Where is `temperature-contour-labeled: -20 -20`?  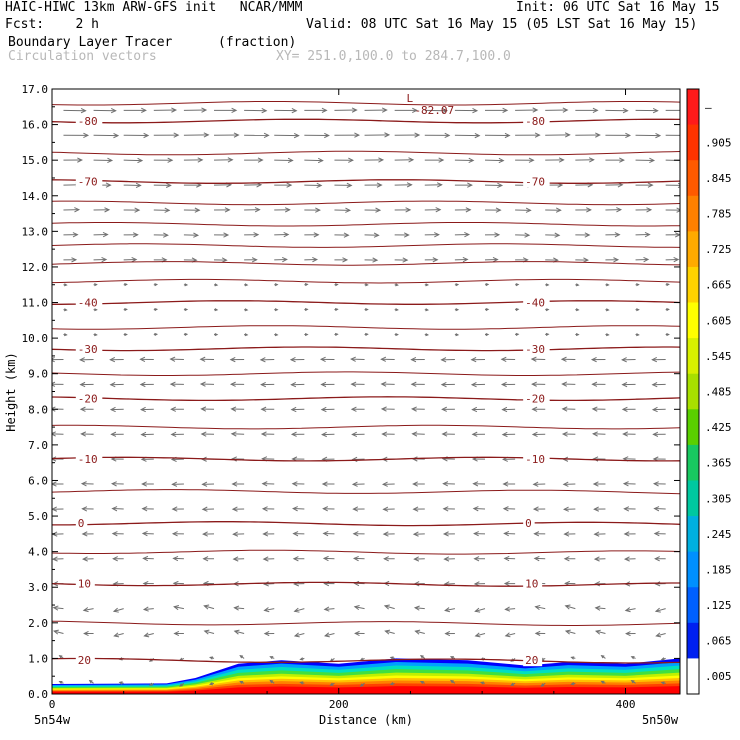
temperature-contour-labeled: -20 -20 is located at coordinates (366, 399).